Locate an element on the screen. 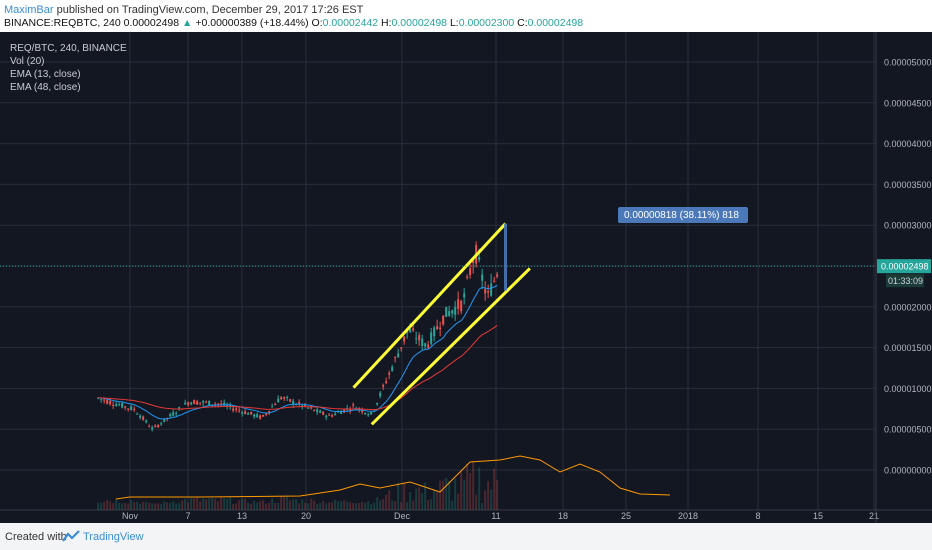 This screenshot has height=550, width=932. symbol-label: BINANCE:REQBTC, 240 is located at coordinates (62, 23).